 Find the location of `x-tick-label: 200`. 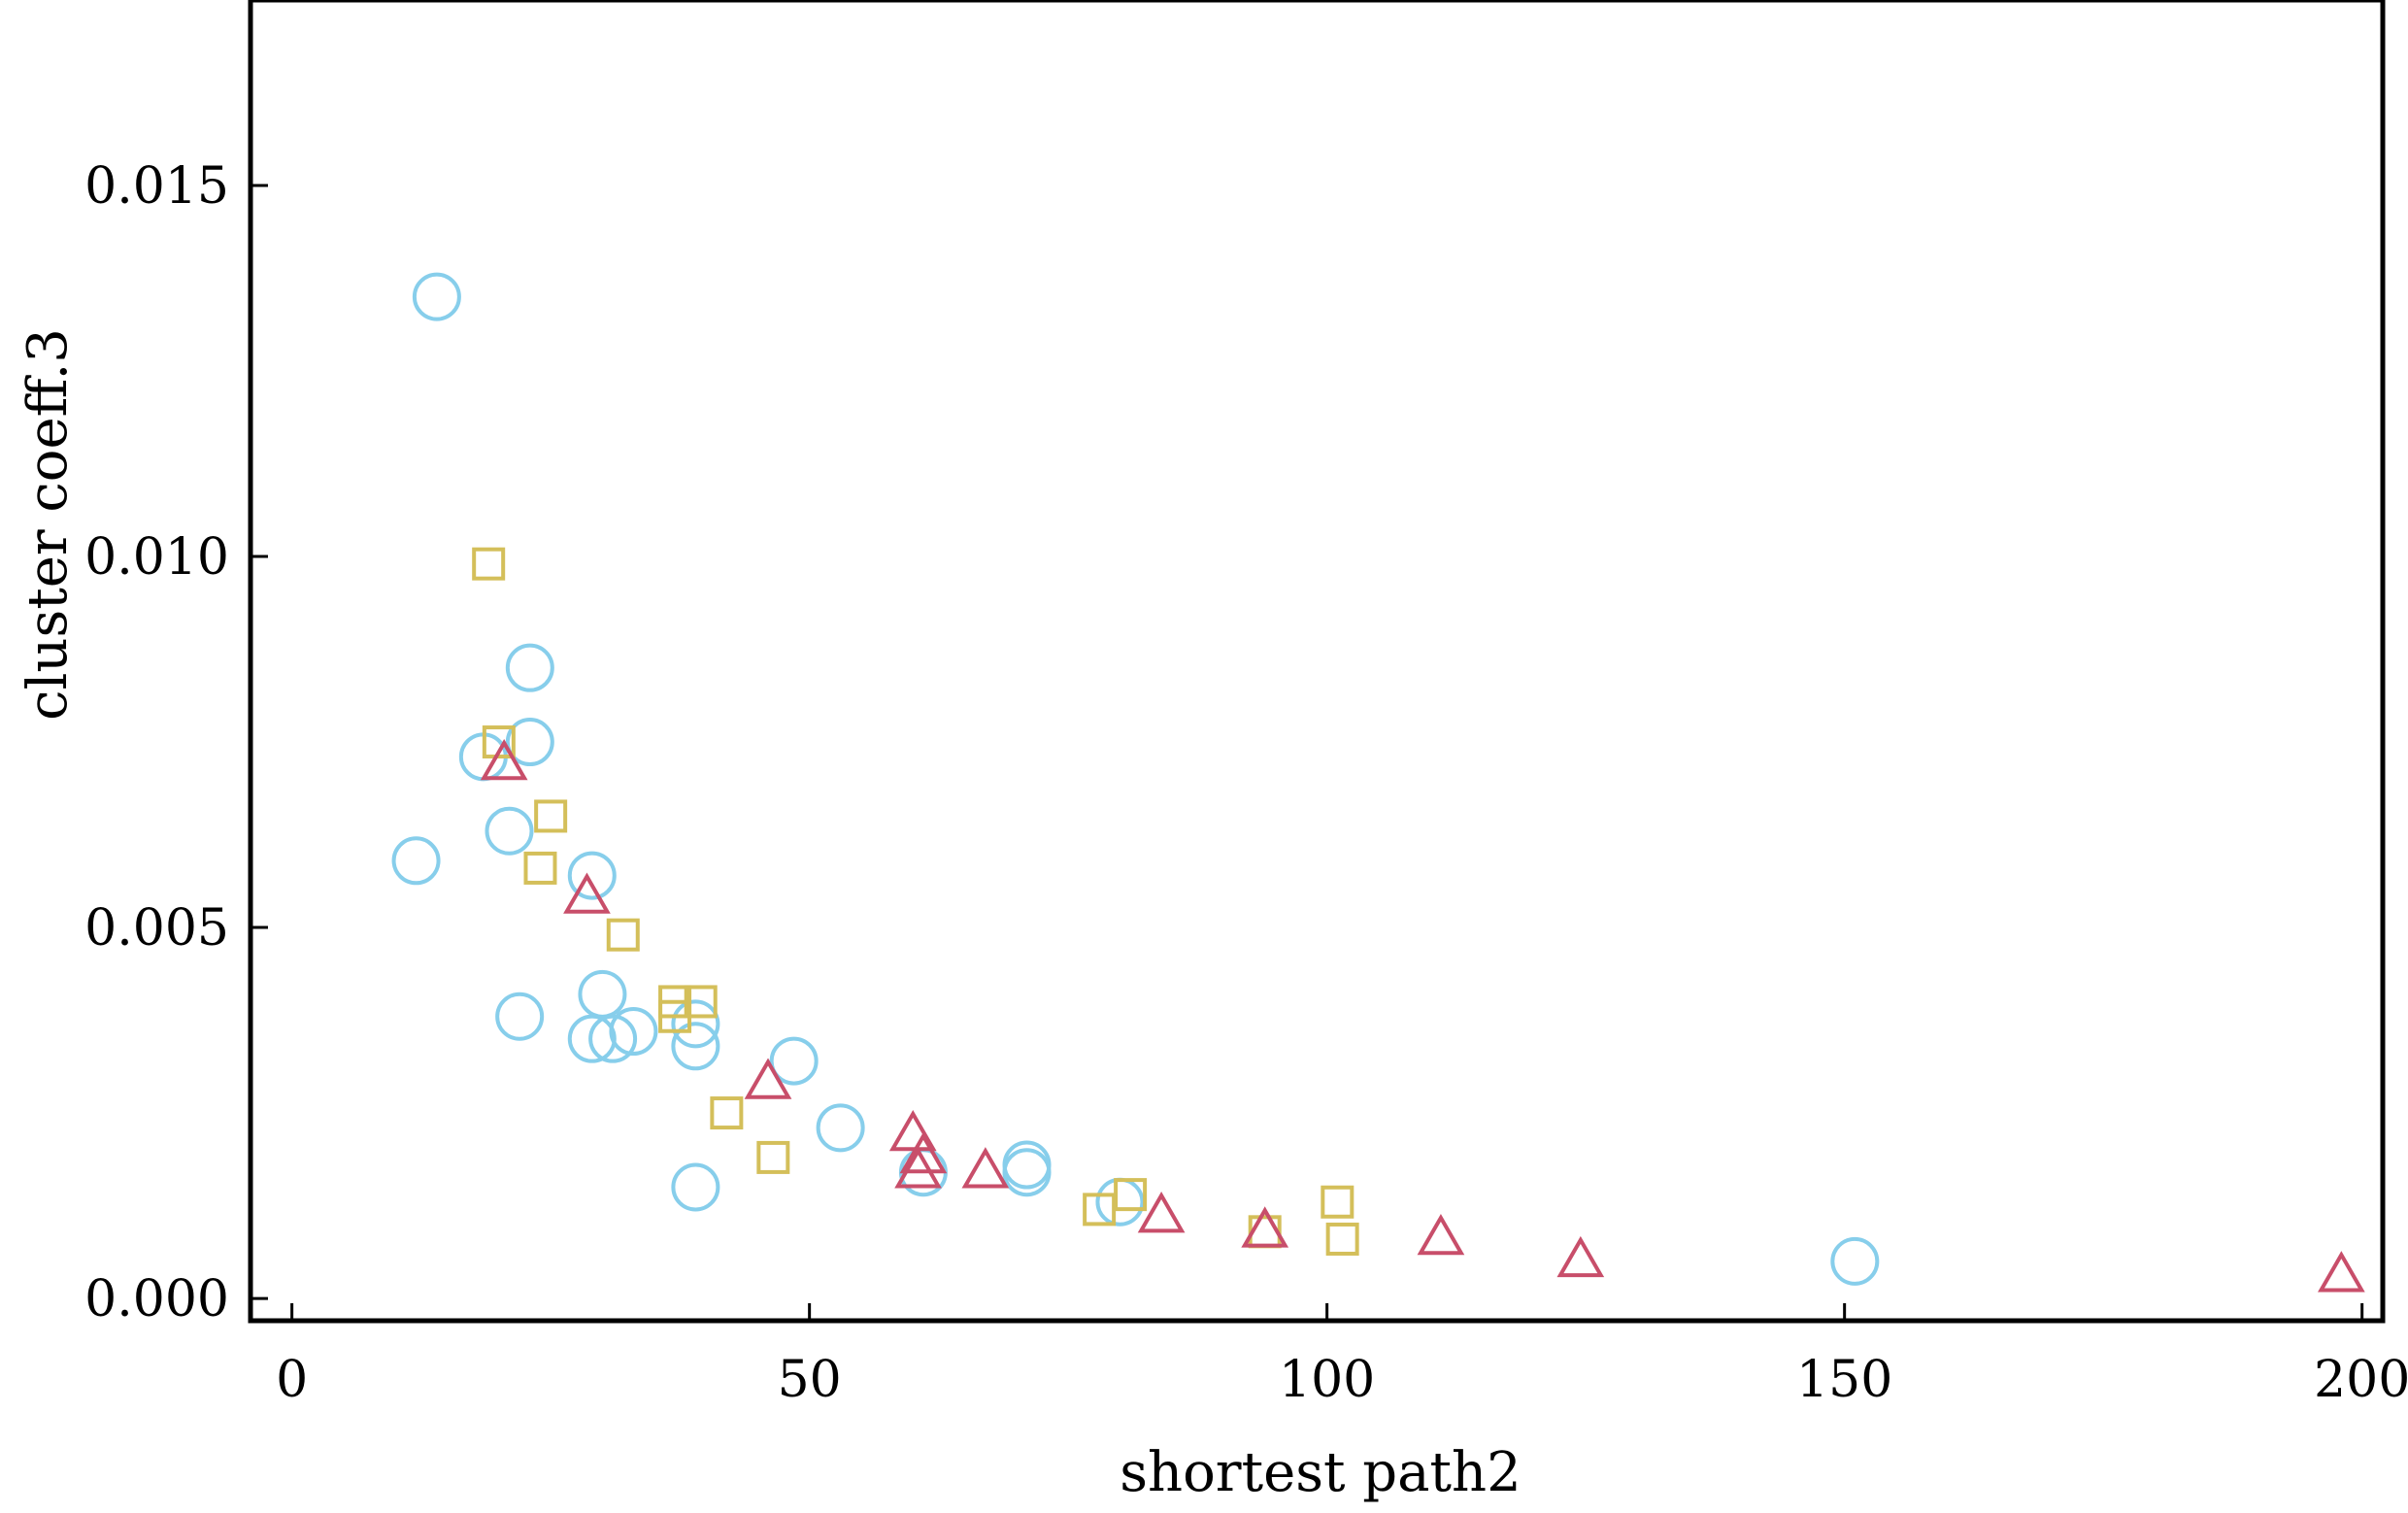

x-tick-label: 200 is located at coordinates (2361, 1380).